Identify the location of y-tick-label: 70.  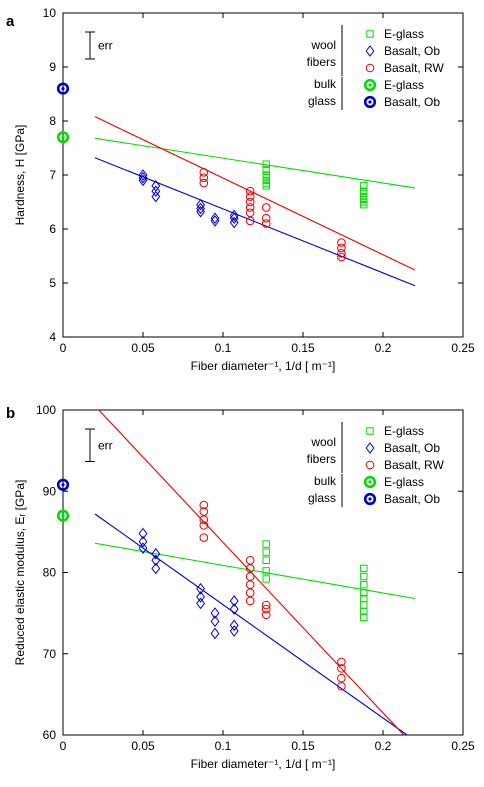
(50, 654).